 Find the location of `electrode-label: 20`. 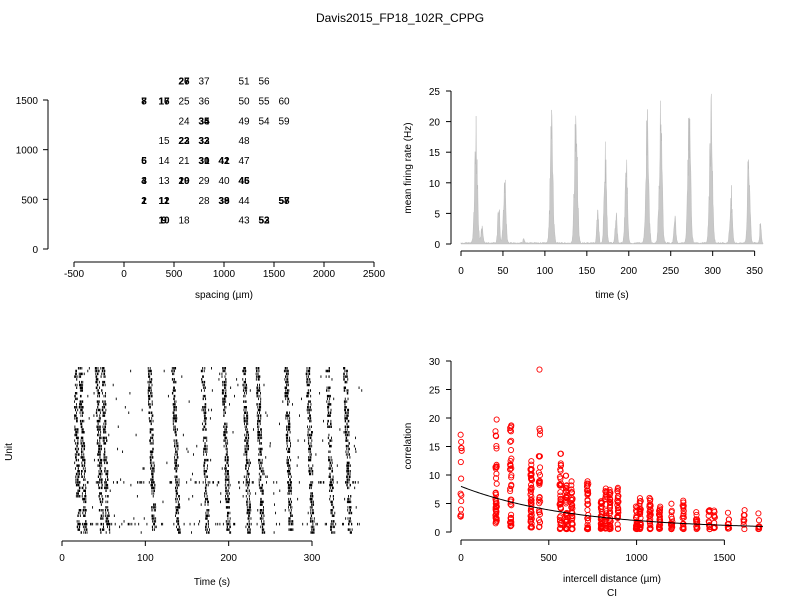

electrode-label: 20 is located at coordinates (184, 181).